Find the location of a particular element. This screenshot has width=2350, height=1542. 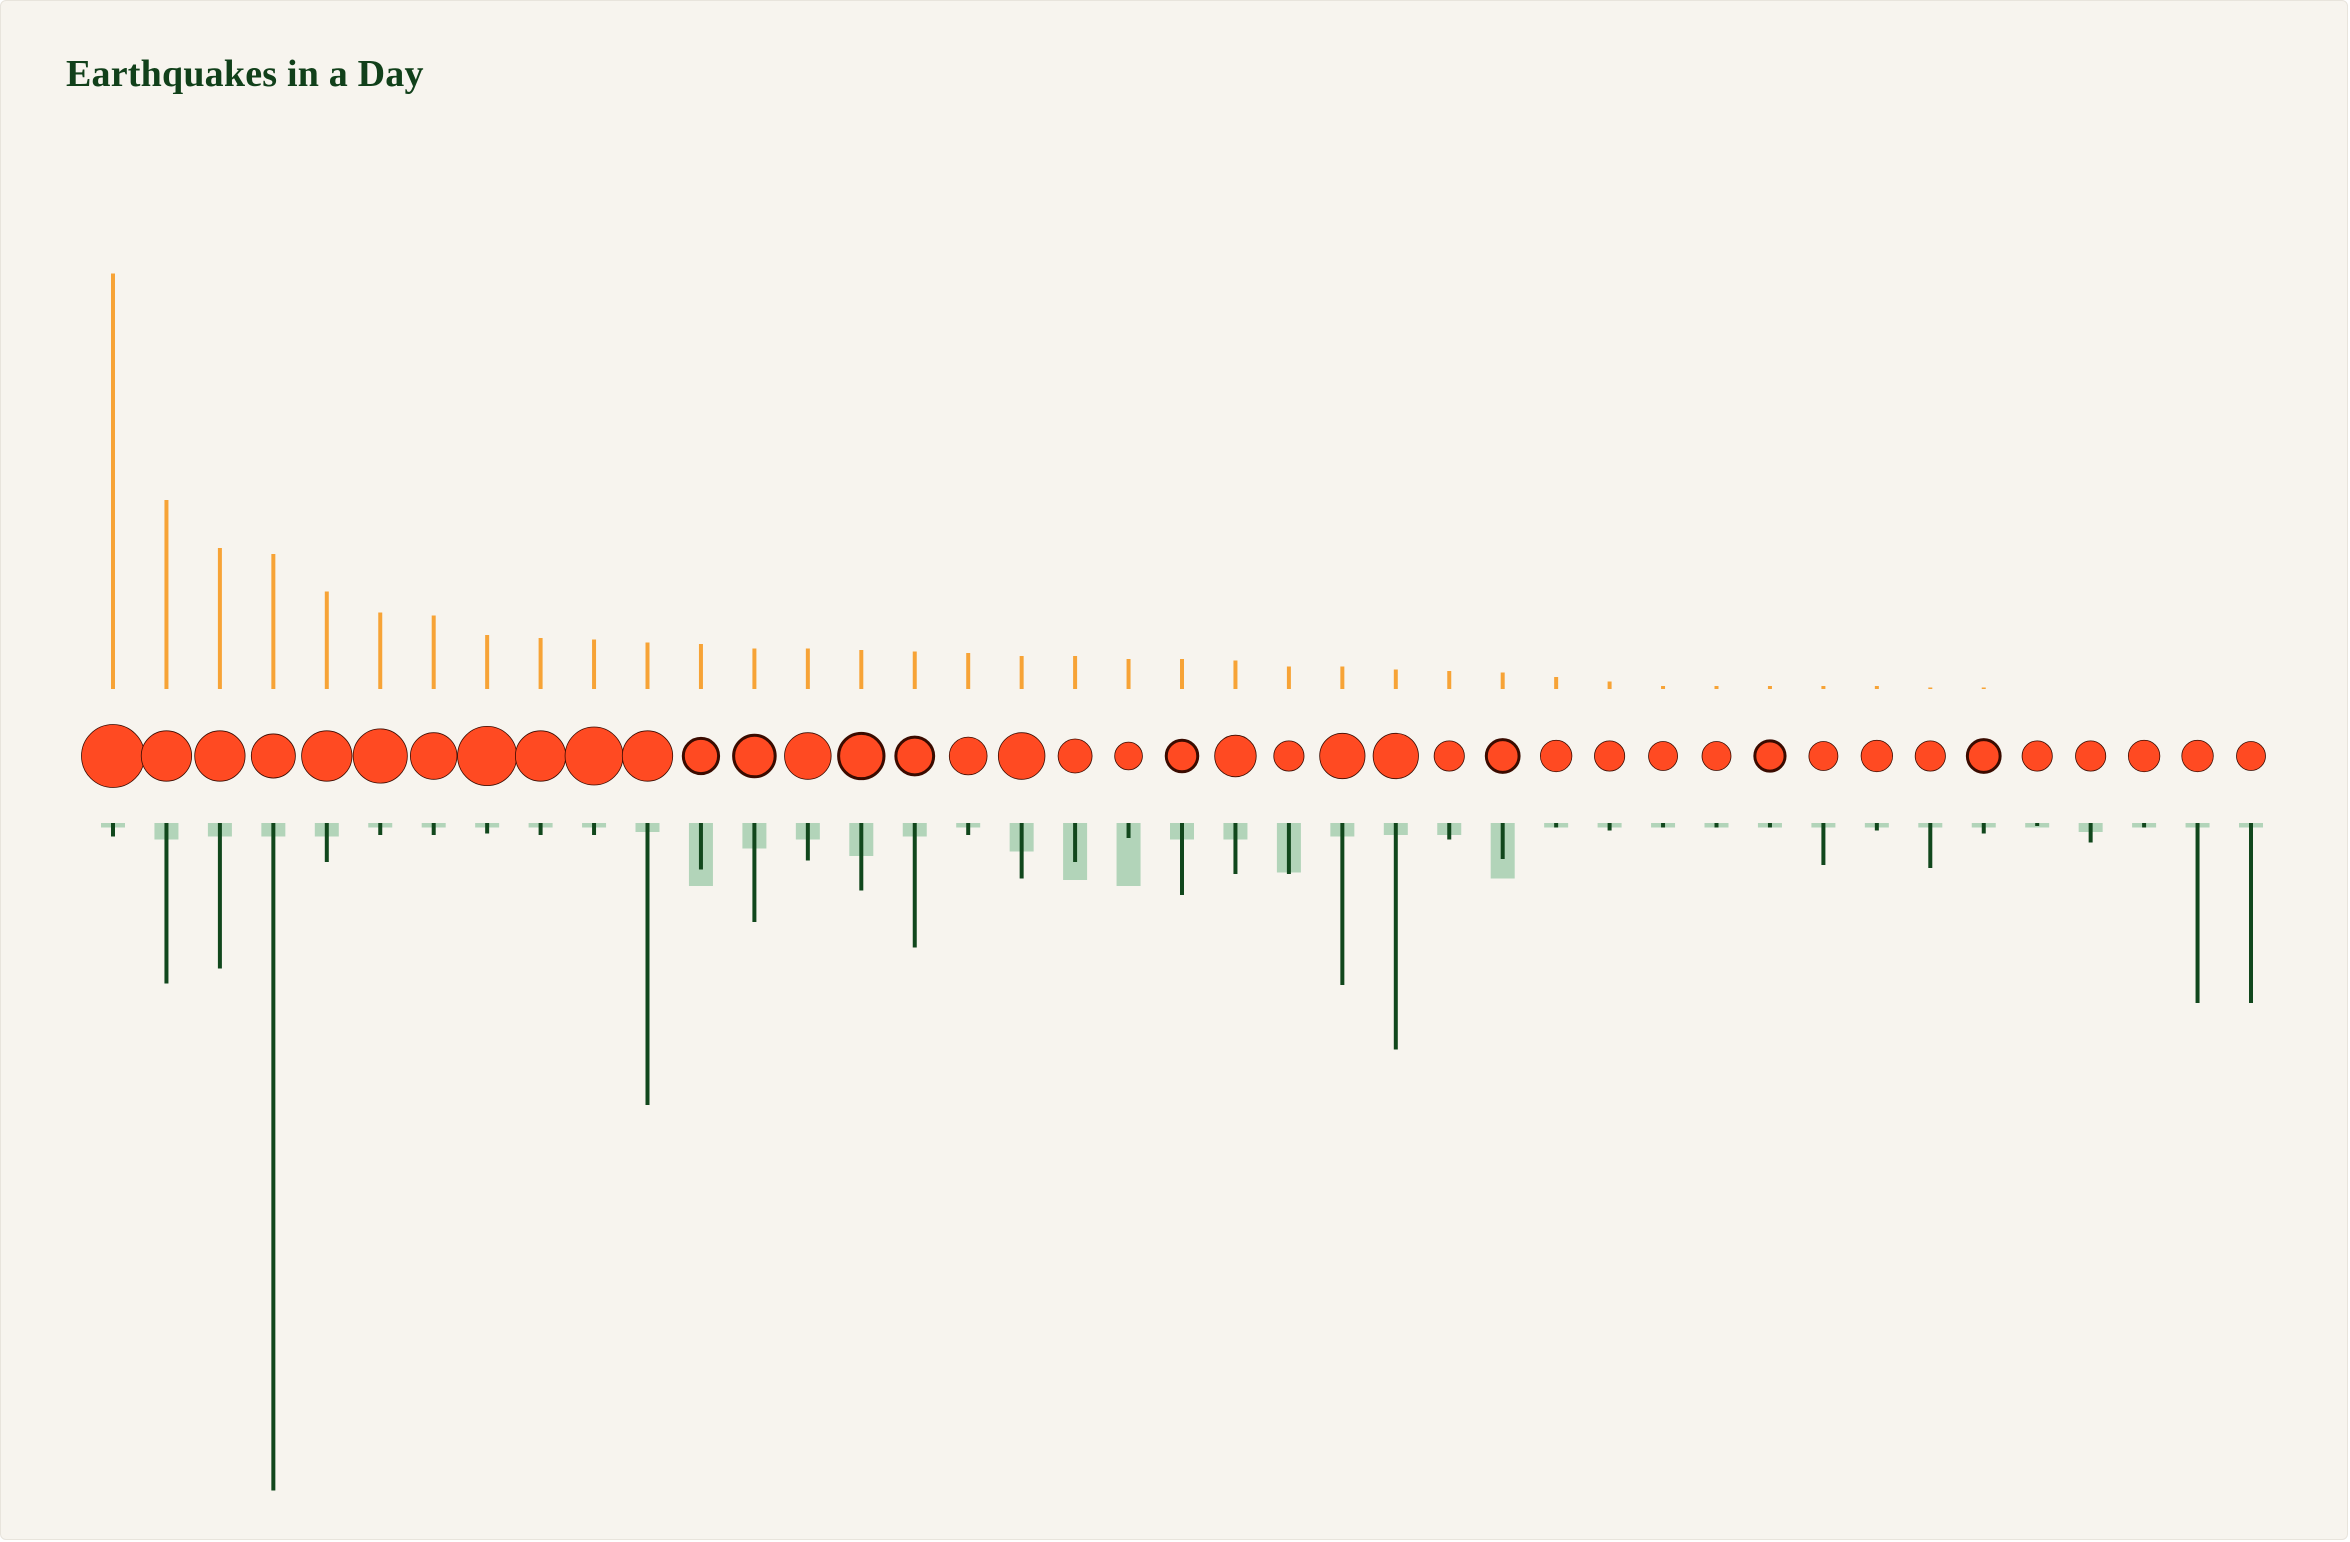

circles-group is located at coordinates (1173, 756).